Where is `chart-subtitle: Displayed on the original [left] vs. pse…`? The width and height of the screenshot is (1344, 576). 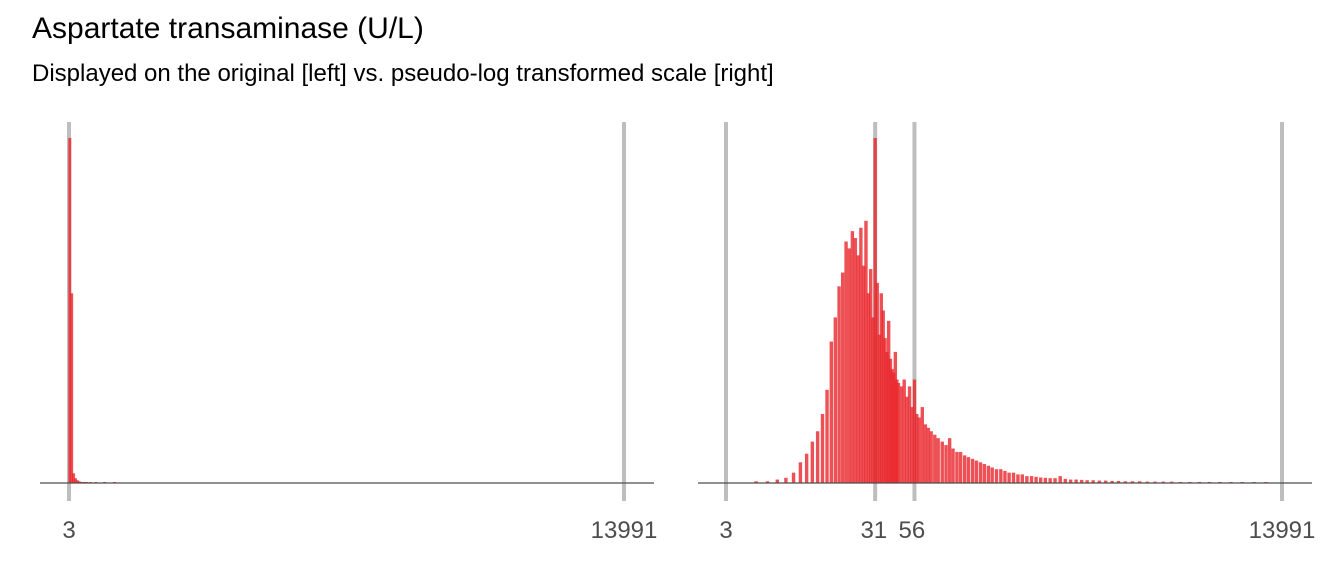
chart-subtitle: Displayed on the original [left] vs. pse… is located at coordinates (403, 73).